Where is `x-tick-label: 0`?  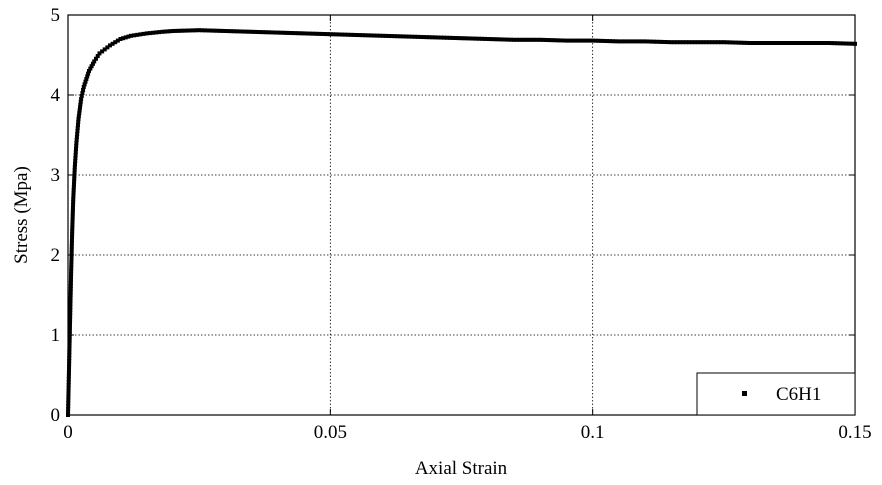
x-tick-label: 0 is located at coordinates (68, 432).